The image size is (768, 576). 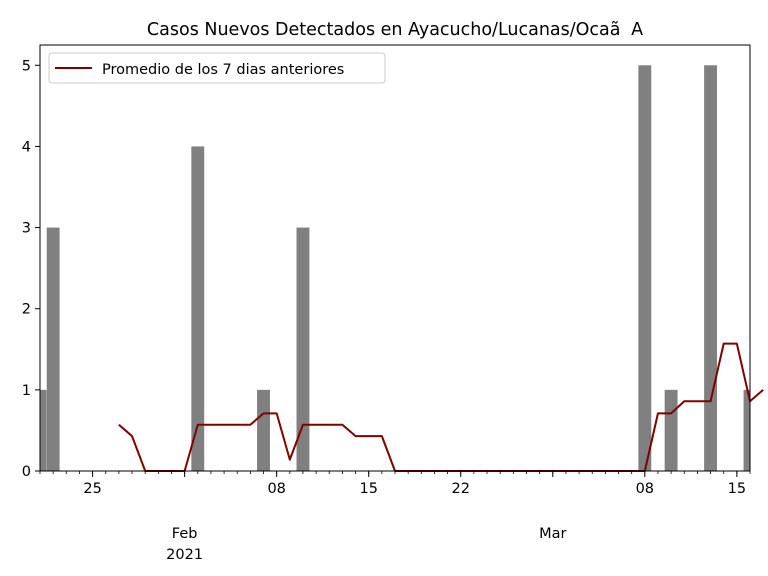 I want to click on legend-label: Promedio de los 7 dias anteriores, so click(x=223, y=70).